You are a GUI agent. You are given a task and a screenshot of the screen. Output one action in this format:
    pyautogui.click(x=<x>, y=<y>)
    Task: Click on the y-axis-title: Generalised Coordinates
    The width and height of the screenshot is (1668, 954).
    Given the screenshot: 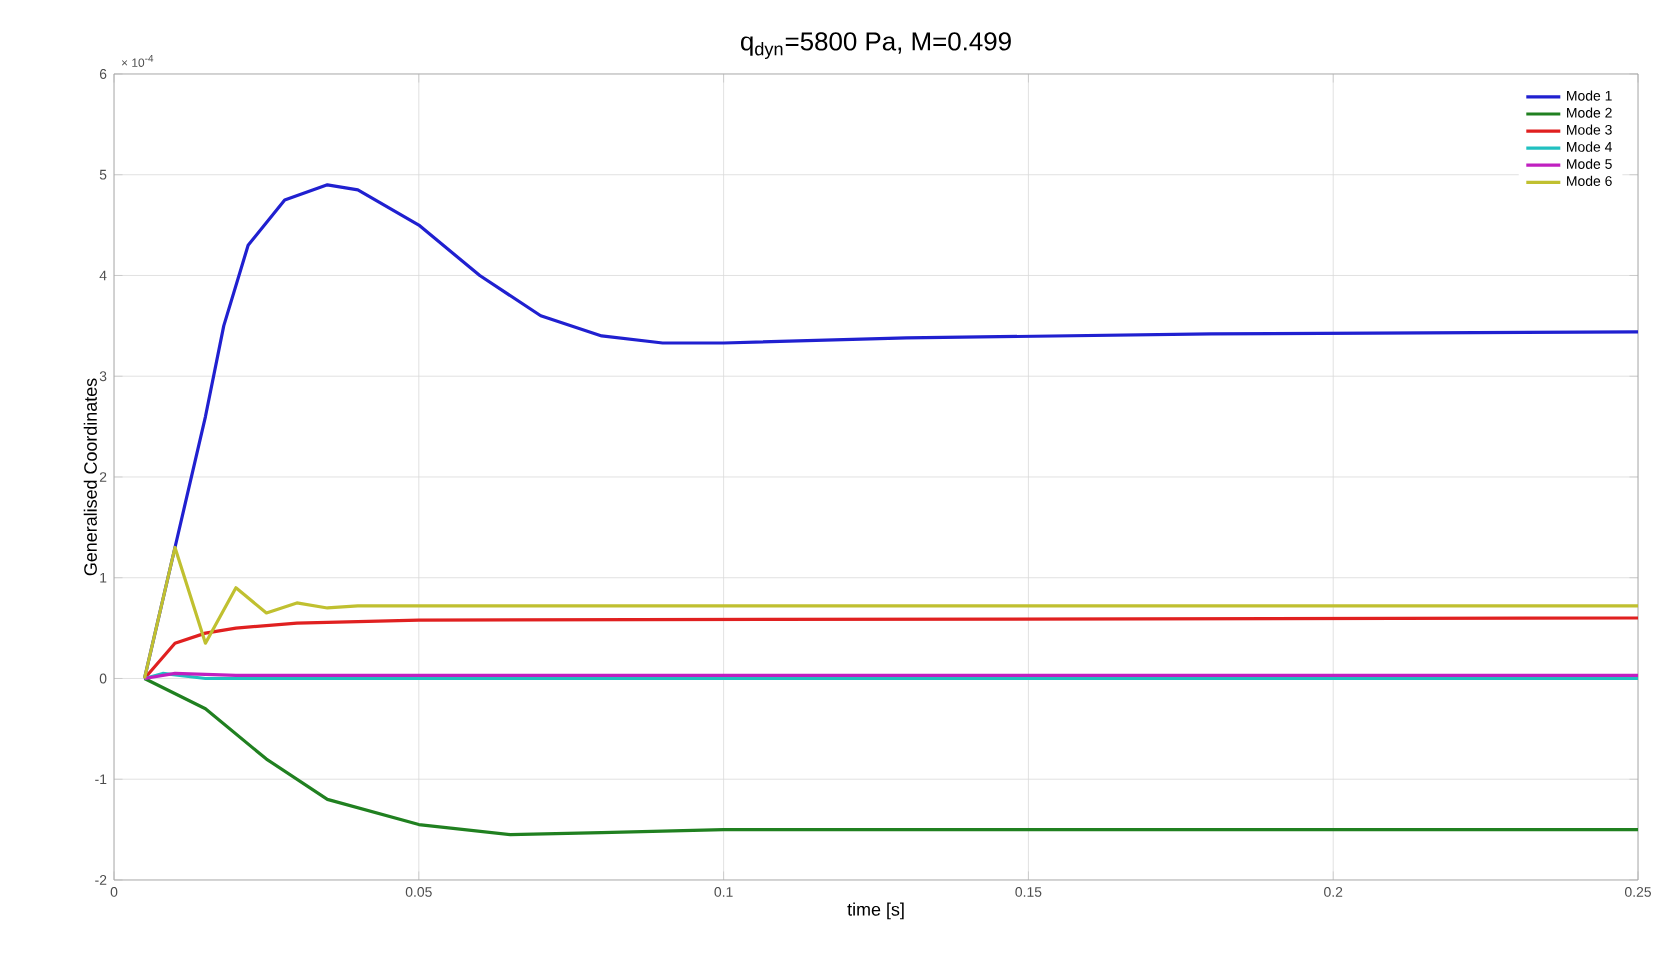 What is the action you would take?
    pyautogui.click(x=90, y=477)
    